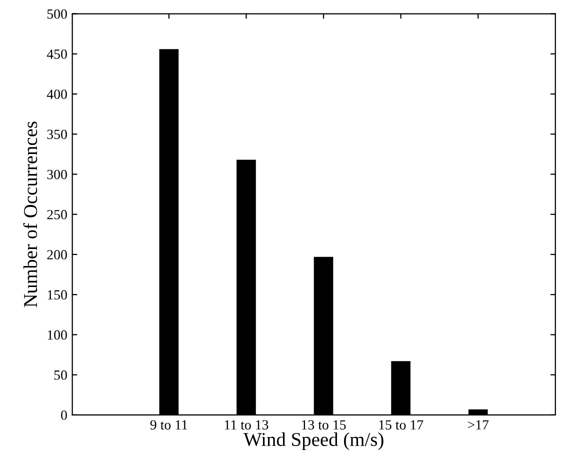 The image size is (565, 459). I want to click on y-tick-label: 300, so click(57, 175).